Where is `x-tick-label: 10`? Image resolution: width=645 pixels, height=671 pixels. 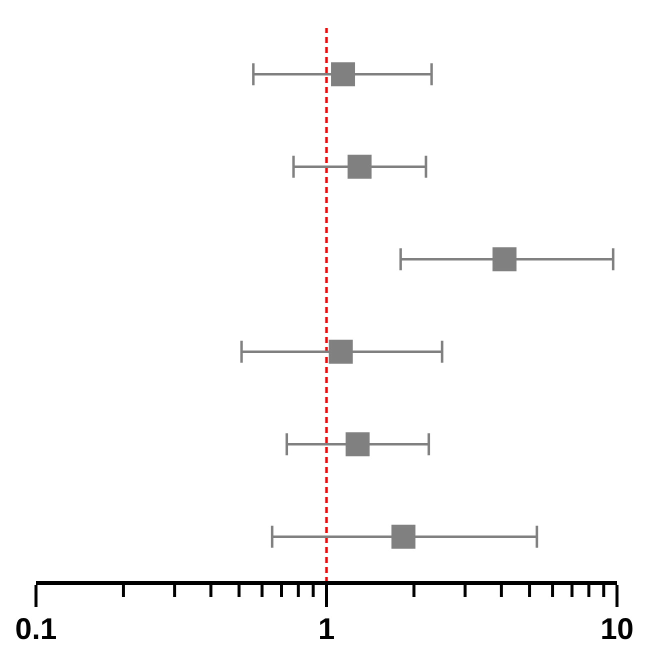 x-tick-label: 10 is located at coordinates (617, 629).